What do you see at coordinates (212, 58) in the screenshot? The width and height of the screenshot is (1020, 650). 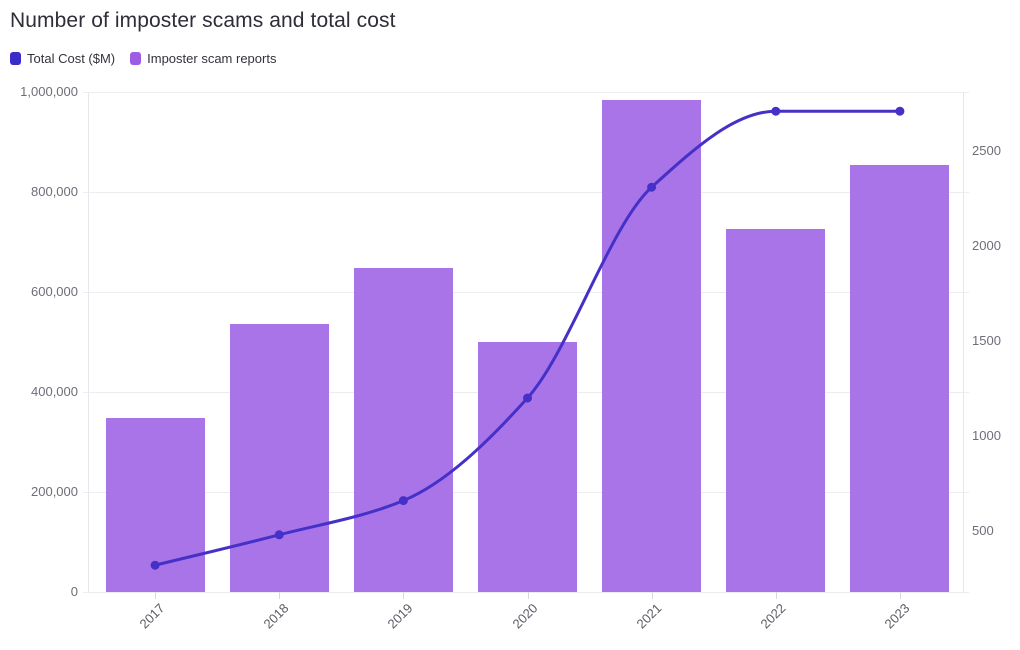 I see `legend-label-imposter-scam-reports: Imposter scam reports` at bounding box center [212, 58].